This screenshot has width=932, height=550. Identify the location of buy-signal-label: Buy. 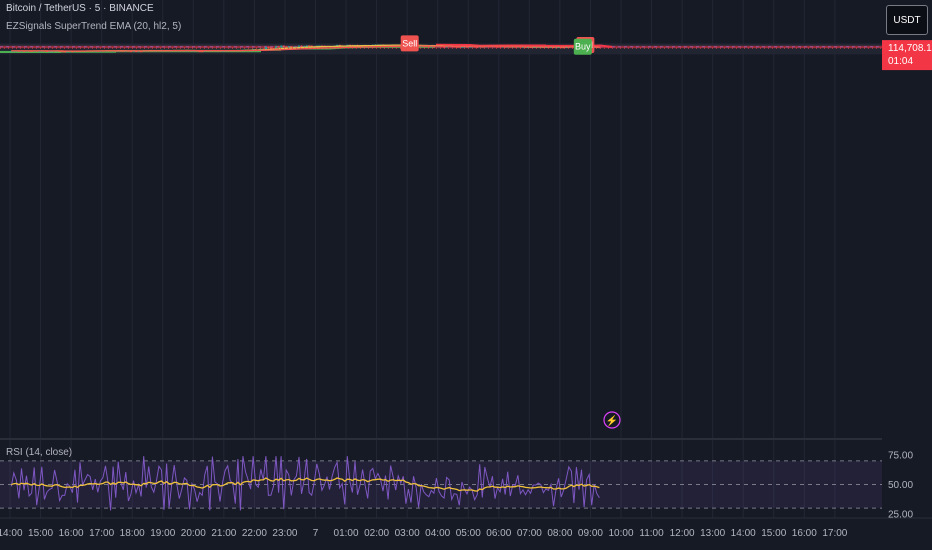
(583, 47).